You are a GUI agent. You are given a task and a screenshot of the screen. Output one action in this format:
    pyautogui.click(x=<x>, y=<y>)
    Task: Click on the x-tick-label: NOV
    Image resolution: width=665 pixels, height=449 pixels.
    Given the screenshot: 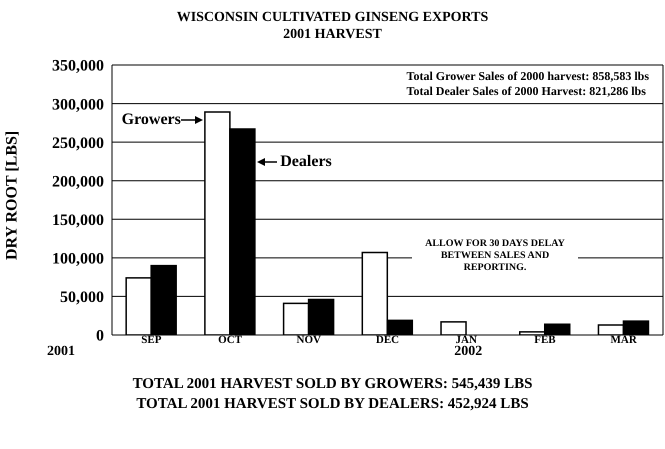 What is the action you would take?
    pyautogui.click(x=309, y=340)
    